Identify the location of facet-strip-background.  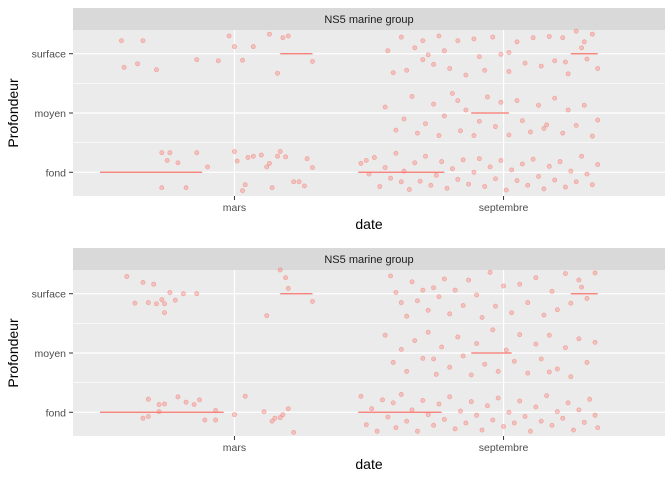
(369, 19).